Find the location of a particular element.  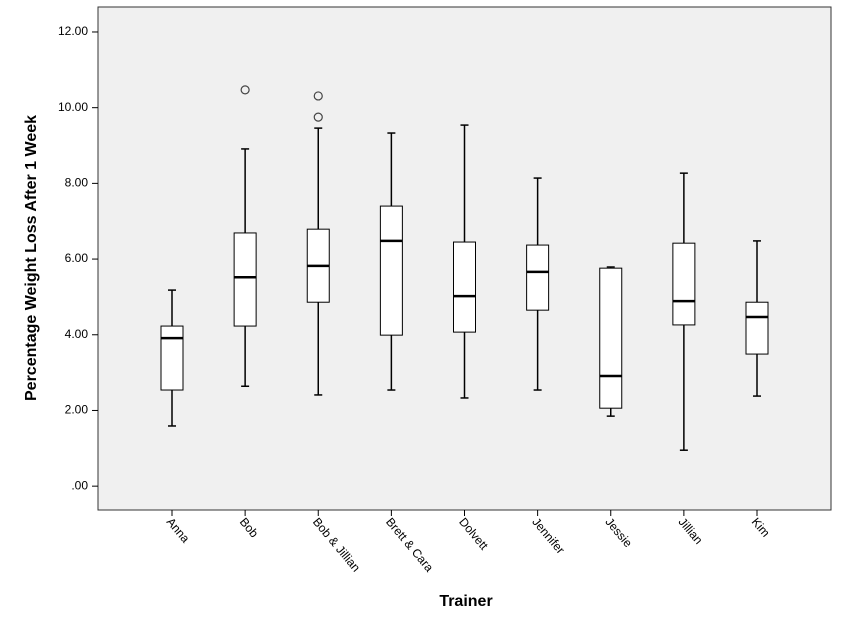

y-tick-label: 6.00 is located at coordinates (77, 258).